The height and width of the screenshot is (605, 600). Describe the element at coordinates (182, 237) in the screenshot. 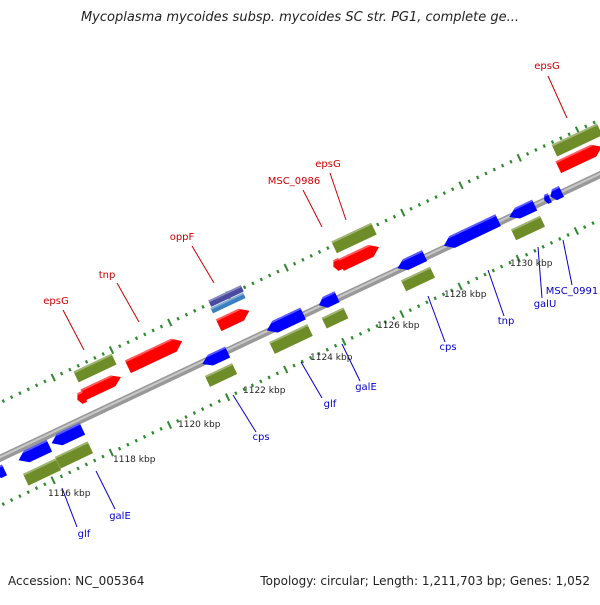

I see `feature-label: oppF` at that location.